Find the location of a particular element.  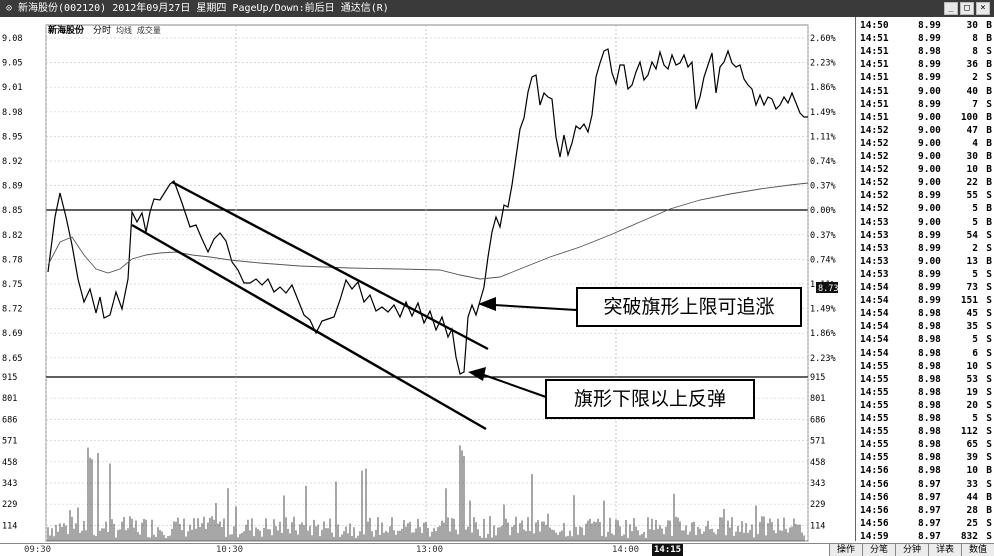

percent-tick-label: 1.86% is located at coordinates (823, 334).